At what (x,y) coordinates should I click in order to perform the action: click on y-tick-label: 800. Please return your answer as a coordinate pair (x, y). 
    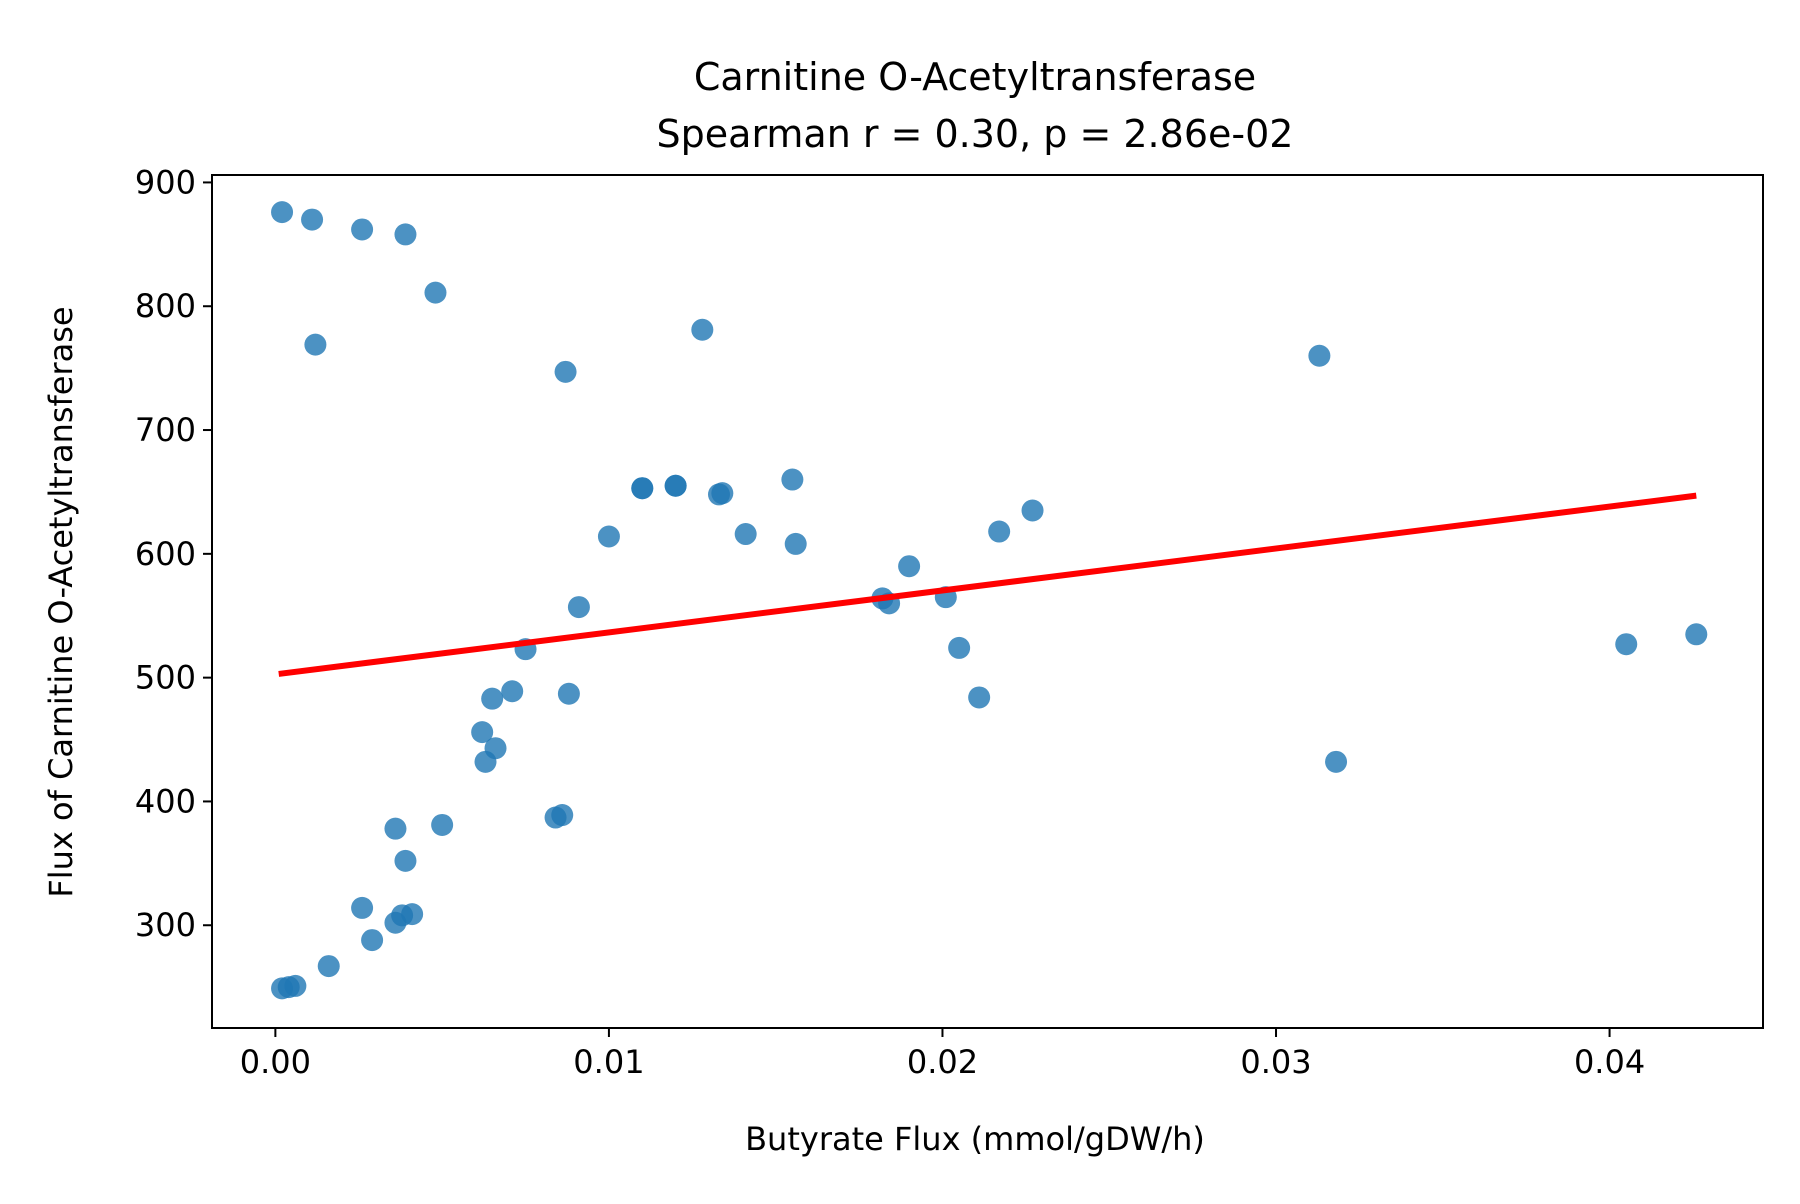
    Looking at the image, I should click on (165, 306).